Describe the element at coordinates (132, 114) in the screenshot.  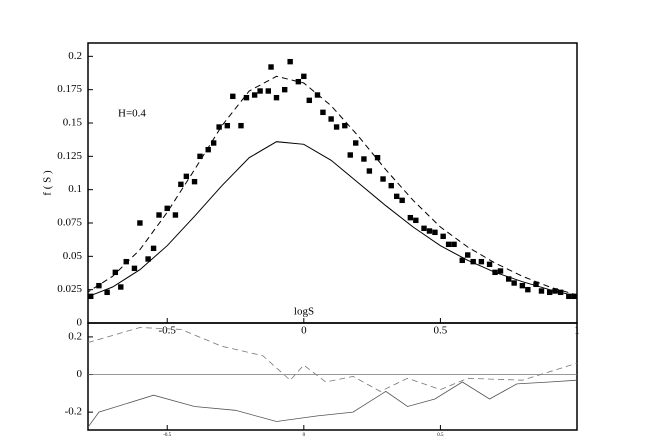
I see `annotation: H=0.4` at that location.